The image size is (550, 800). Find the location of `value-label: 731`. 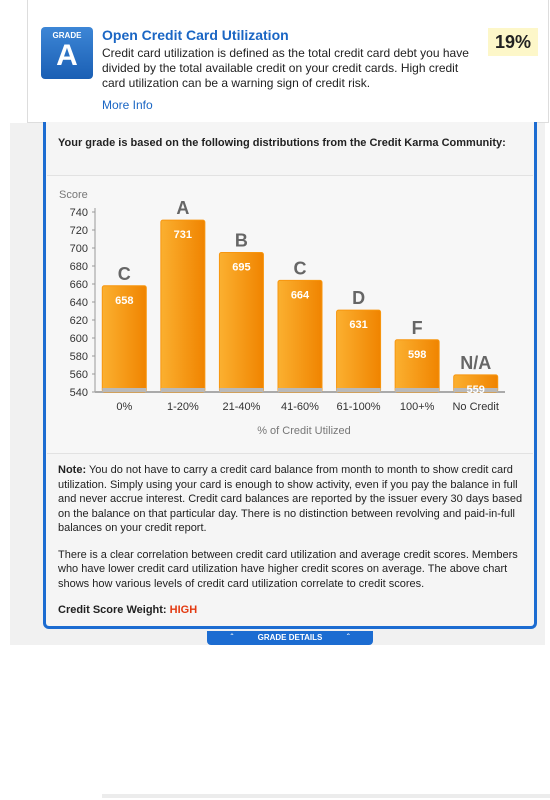

value-label: 731 is located at coordinates (183, 235).